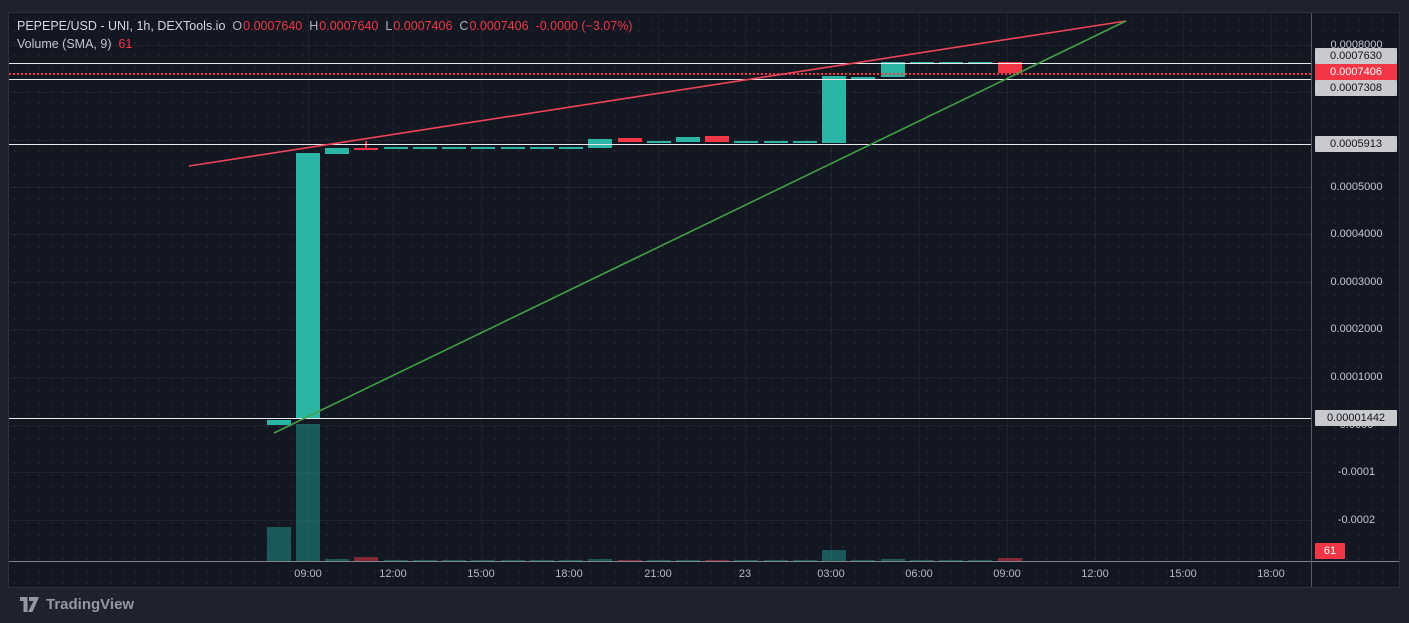  I want to click on time-axis-label: 03:00, so click(831, 574).